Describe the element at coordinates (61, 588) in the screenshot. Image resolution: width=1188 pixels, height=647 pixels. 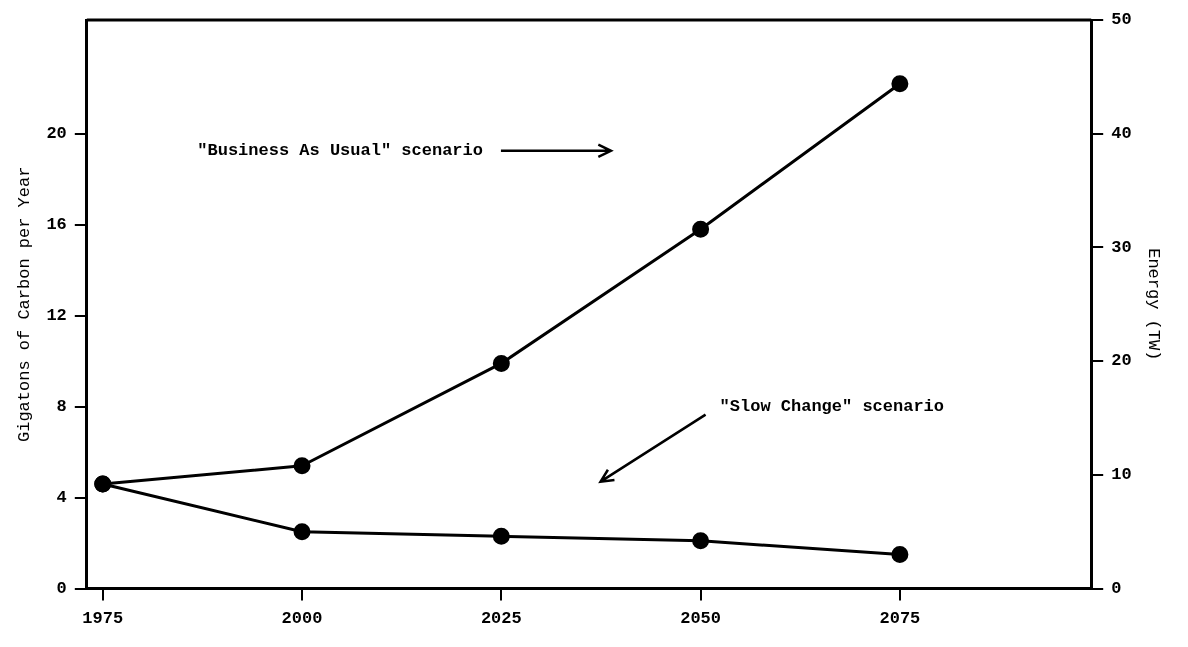
I see `y-tick-label: 0` at that location.